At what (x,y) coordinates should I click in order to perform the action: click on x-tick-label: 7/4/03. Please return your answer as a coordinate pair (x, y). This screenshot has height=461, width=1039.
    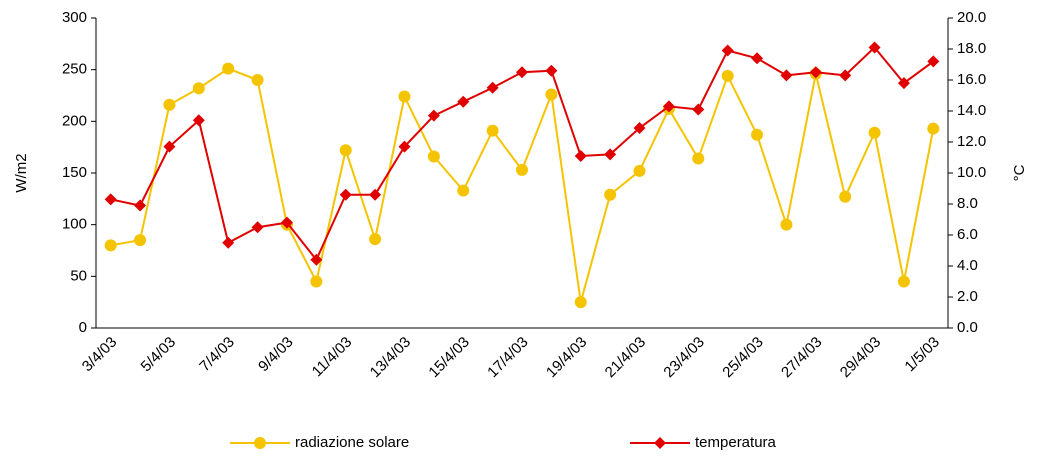
    Looking at the image, I should click on (217, 355).